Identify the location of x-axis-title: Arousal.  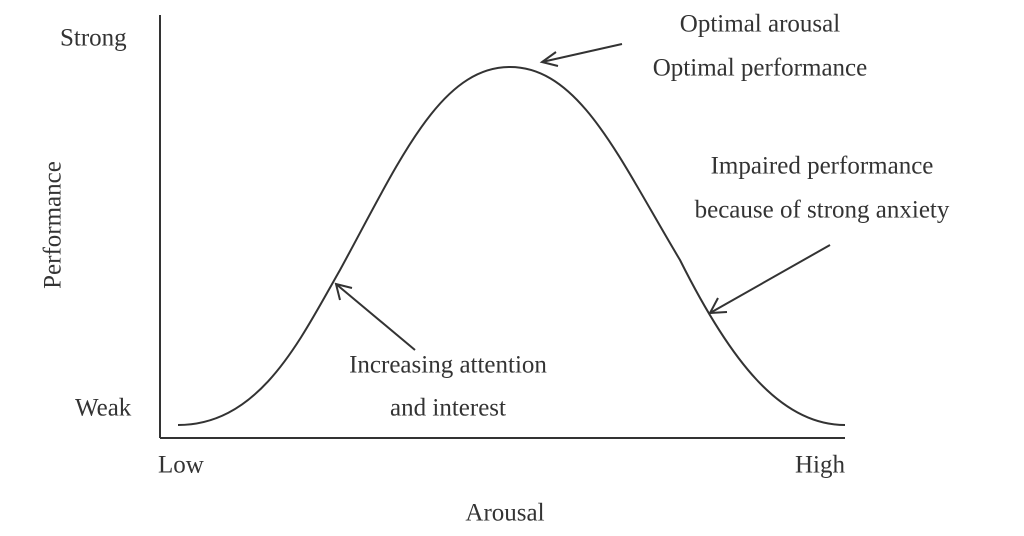
(504, 513).